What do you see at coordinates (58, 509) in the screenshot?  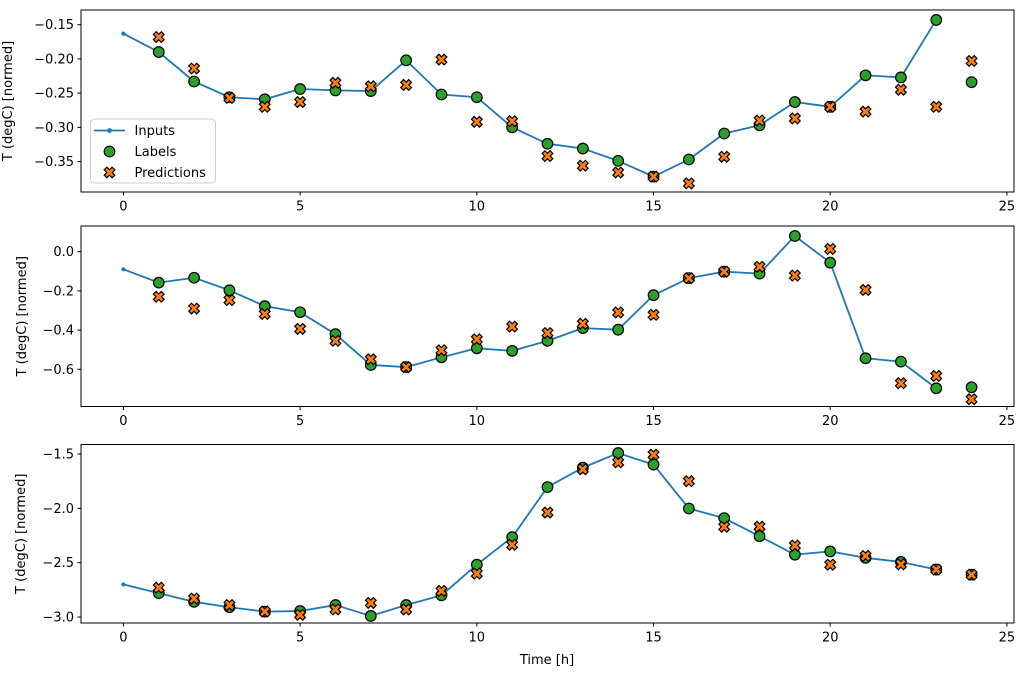 I see `y-tick-label: −2.0` at bounding box center [58, 509].